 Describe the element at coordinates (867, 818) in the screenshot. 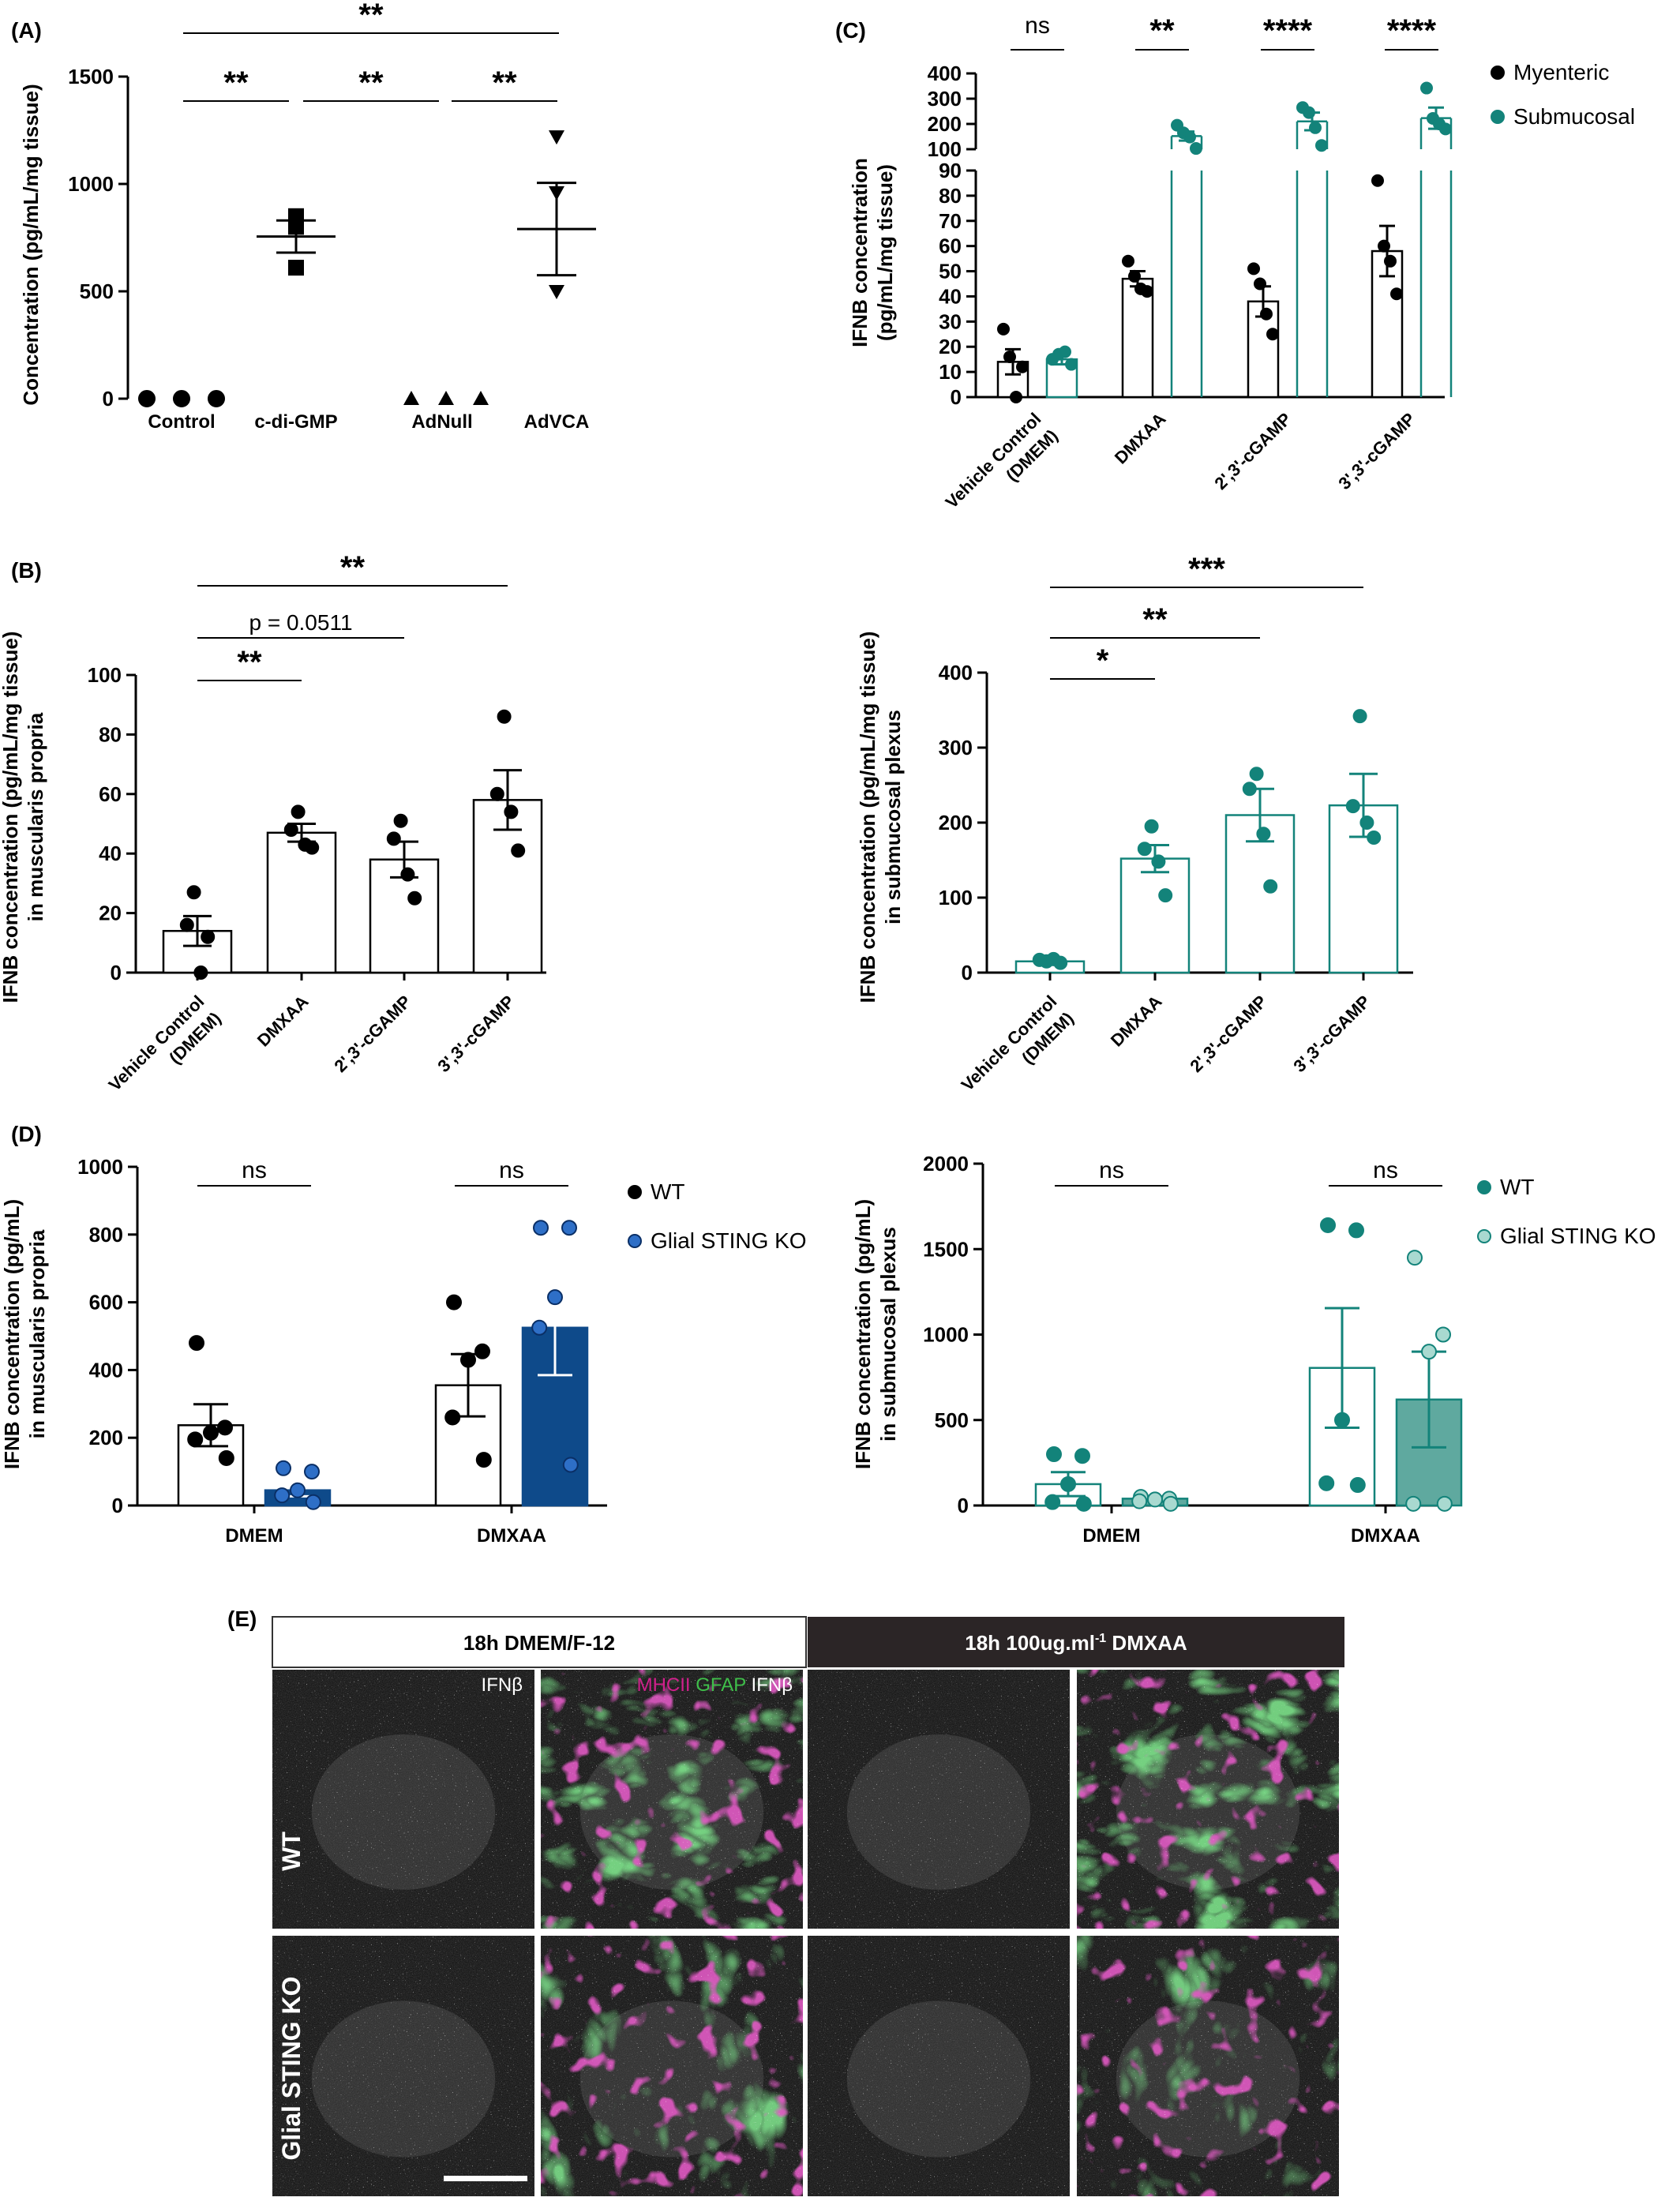

I see `panel-b-right-ylabel-line1: IFNB concentration (pg/mL/mg tissue)` at that location.